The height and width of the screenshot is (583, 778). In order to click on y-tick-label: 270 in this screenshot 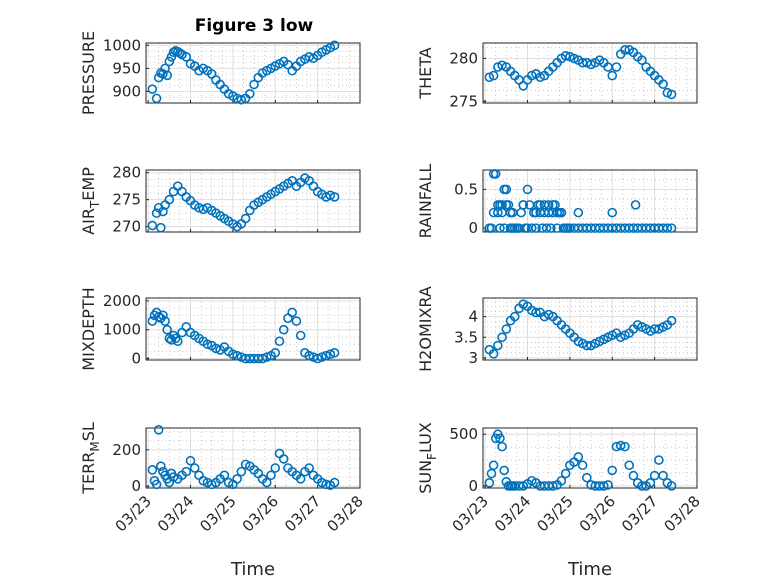, I will do `click(126, 227)`.